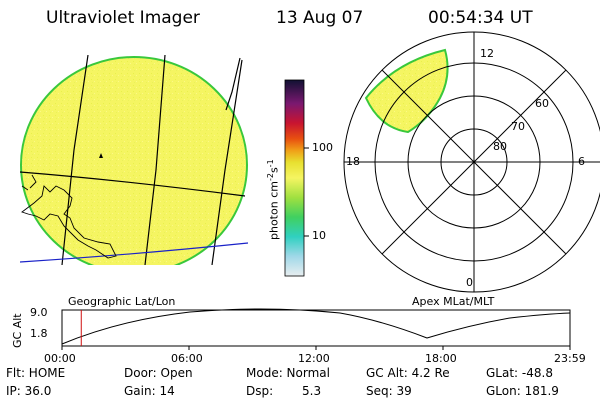  Describe the element at coordinates (570, 358) in the screenshot. I see `time-tick-2359: 23:59` at that location.